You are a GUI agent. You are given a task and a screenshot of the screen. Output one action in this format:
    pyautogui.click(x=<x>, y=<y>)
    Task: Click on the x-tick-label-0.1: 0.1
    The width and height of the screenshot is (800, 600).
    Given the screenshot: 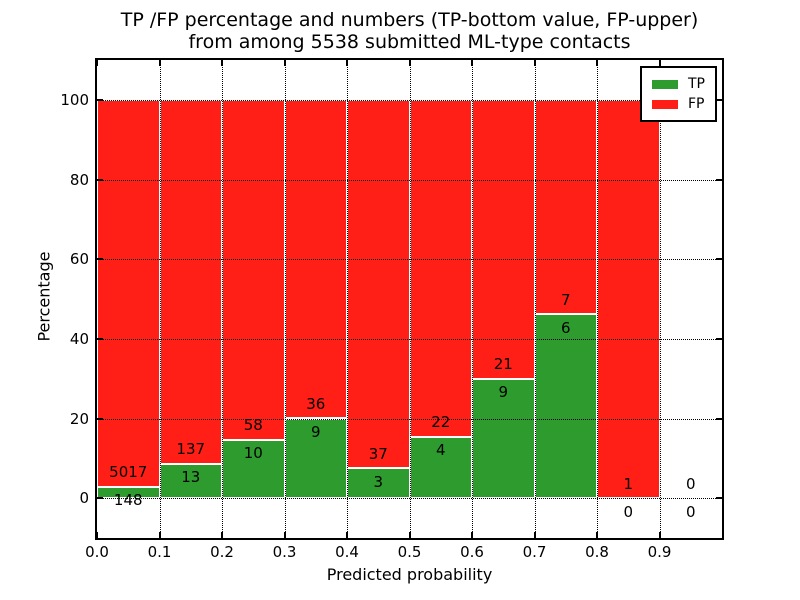 What is the action you would take?
    pyautogui.click(x=159, y=552)
    